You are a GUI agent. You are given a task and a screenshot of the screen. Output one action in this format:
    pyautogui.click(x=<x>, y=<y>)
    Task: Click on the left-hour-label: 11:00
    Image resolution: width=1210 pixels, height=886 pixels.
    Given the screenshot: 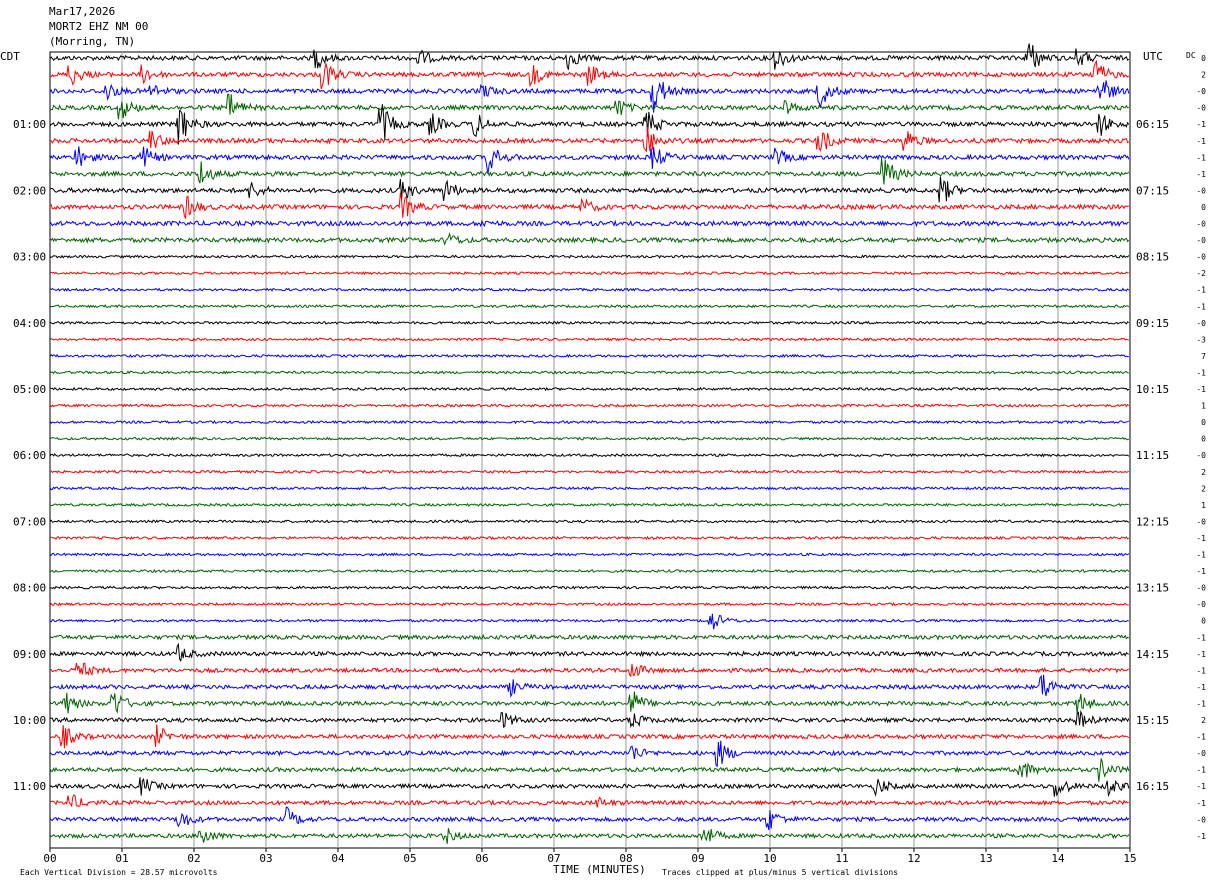 What is the action you would take?
    pyautogui.click(x=29, y=786)
    